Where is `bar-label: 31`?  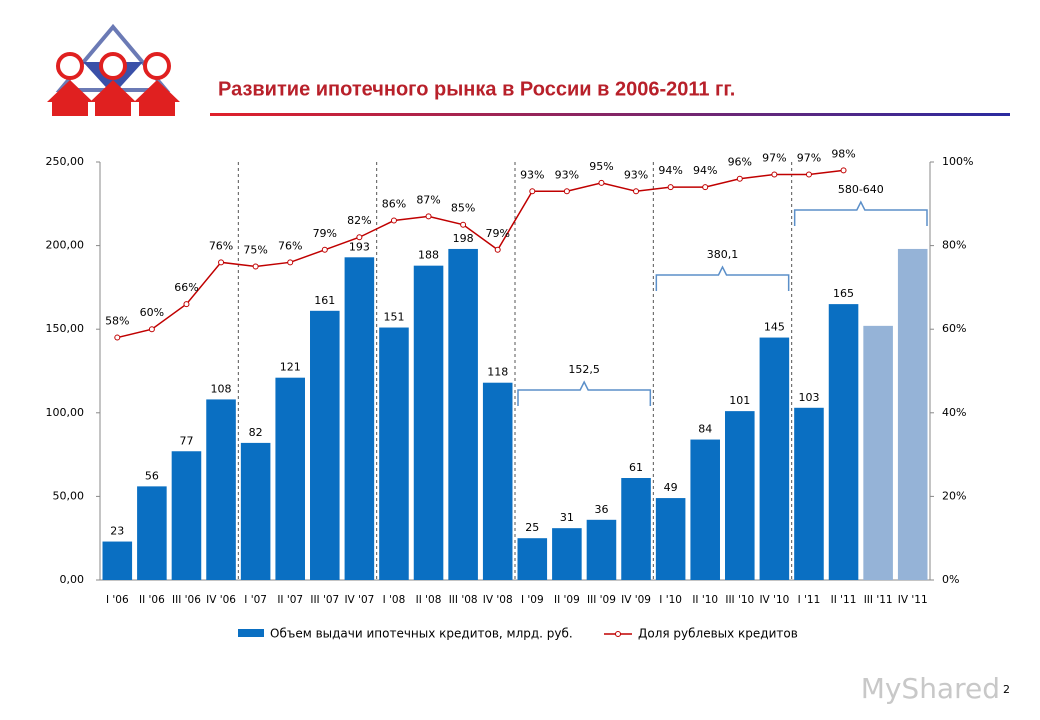 bar-label: 31 is located at coordinates (567, 517).